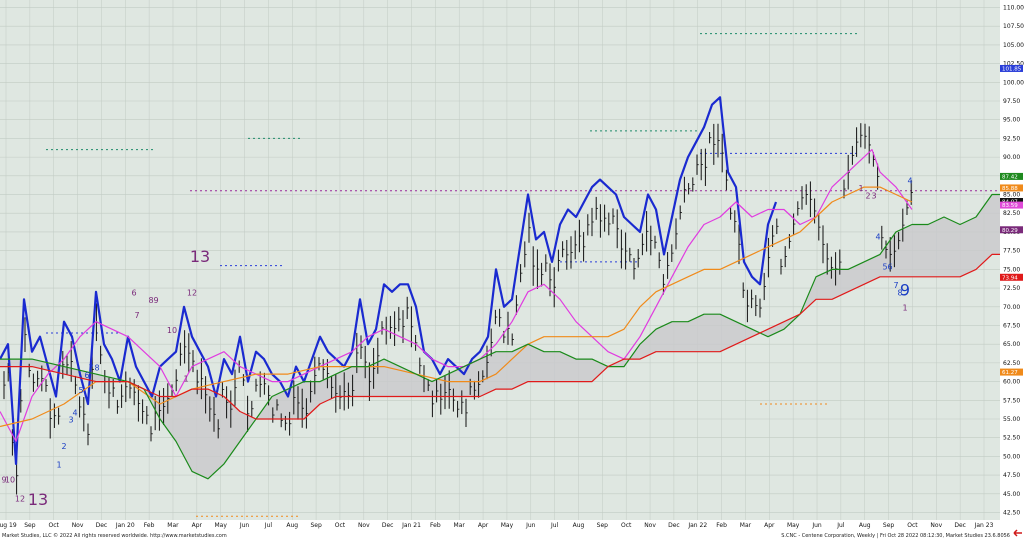 The height and width of the screenshot is (540, 1024). I want to click on y-tick-label: 72.50, so click(1011, 288).